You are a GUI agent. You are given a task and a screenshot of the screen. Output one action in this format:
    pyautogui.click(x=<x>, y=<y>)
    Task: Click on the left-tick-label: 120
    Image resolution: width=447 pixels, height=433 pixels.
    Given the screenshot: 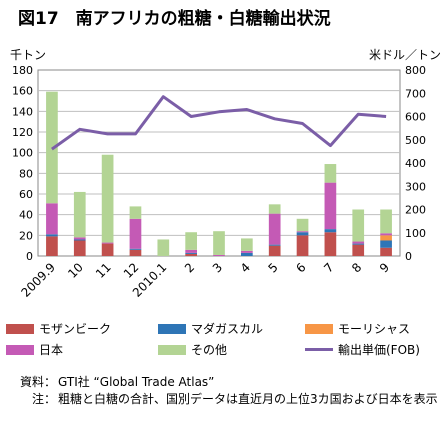 What is the action you would take?
    pyautogui.click(x=22, y=132)
    